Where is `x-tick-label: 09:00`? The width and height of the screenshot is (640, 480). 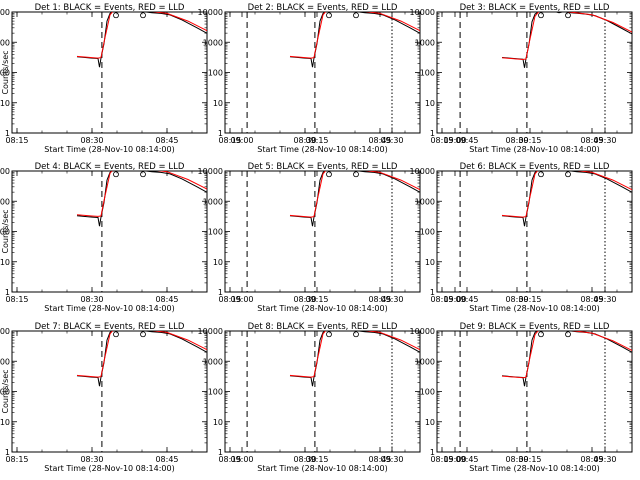 x-tick-label: 09:00 is located at coordinates (454, 299).